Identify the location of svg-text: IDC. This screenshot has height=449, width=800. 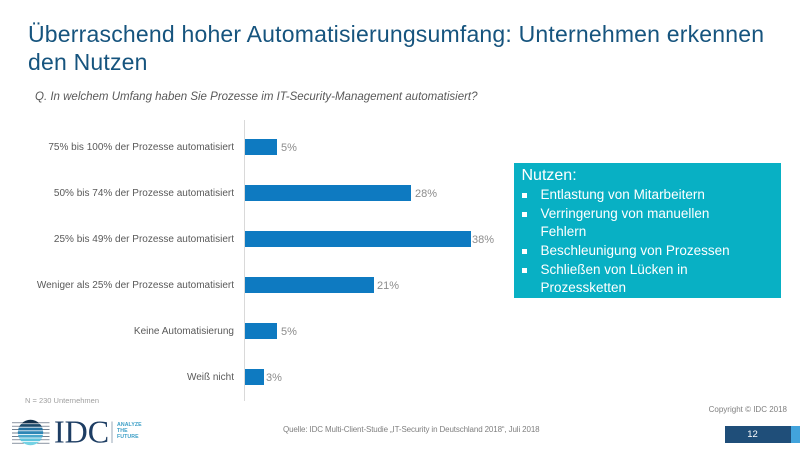
(81, 432).